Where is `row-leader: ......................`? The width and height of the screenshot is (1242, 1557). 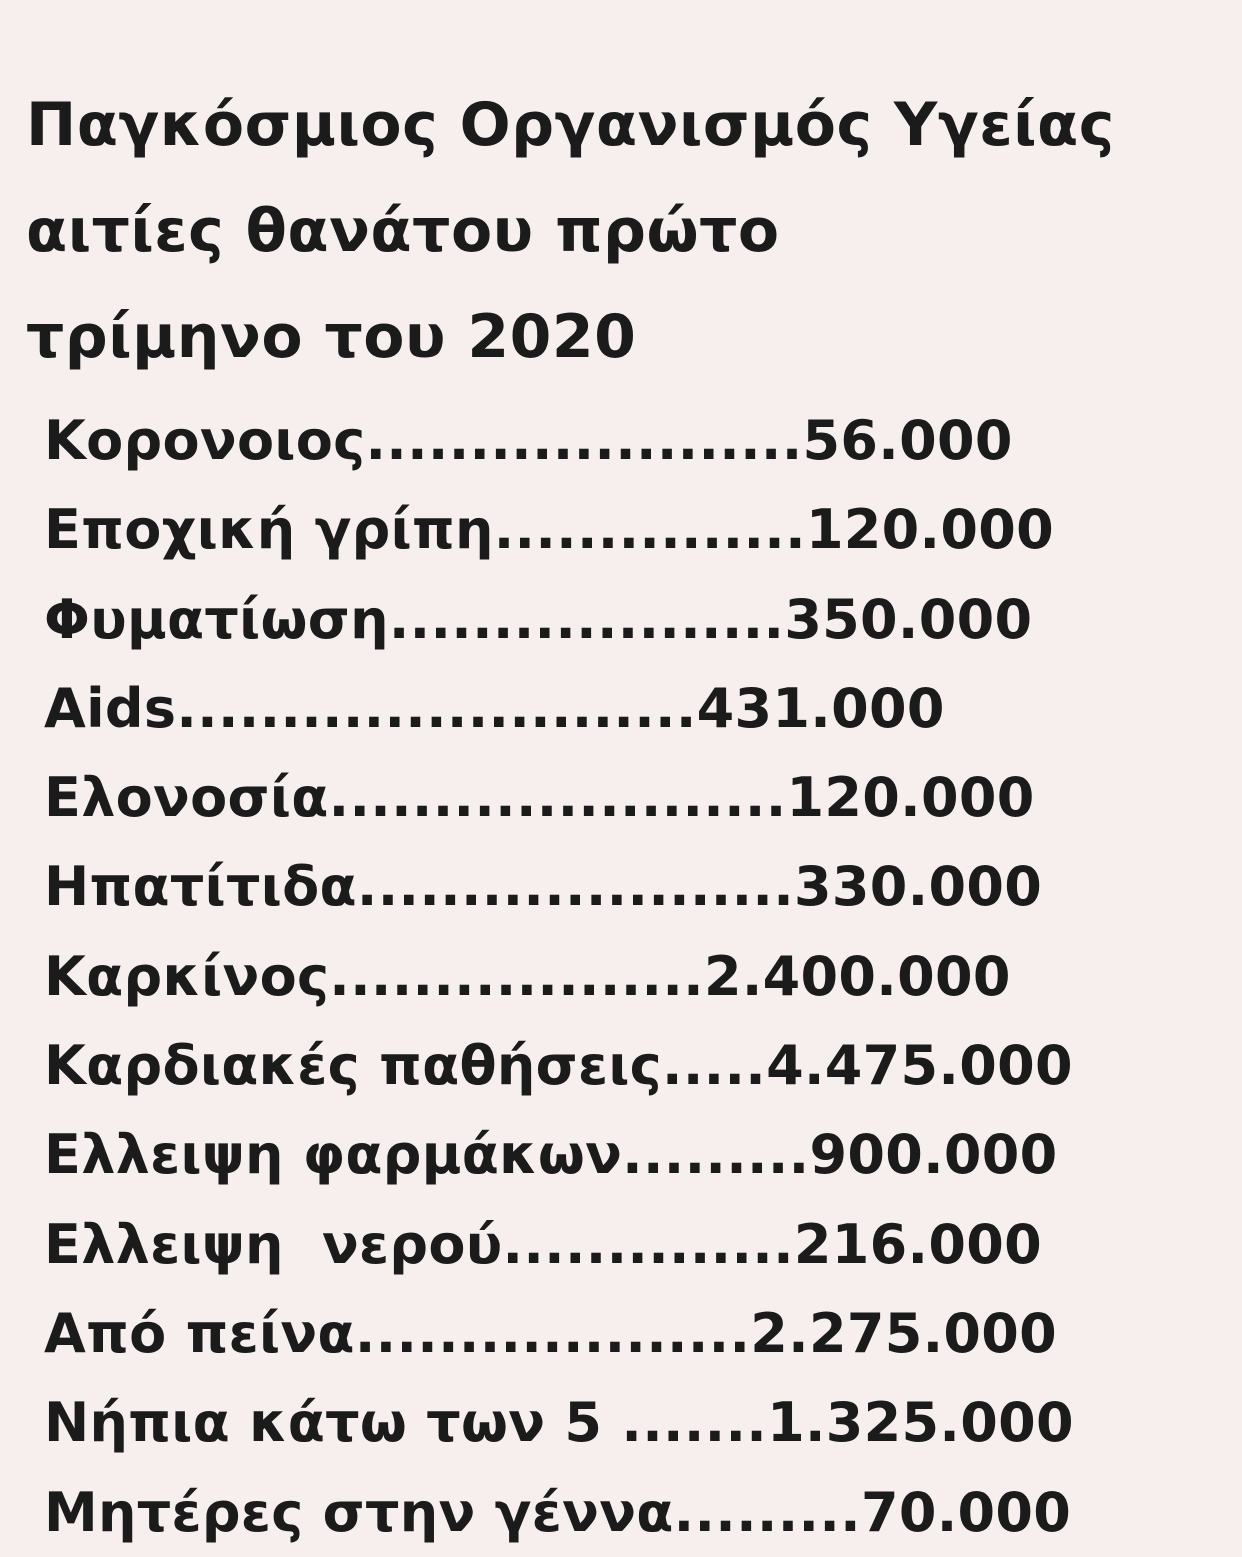 row-leader: ...................... is located at coordinates (557, 798).